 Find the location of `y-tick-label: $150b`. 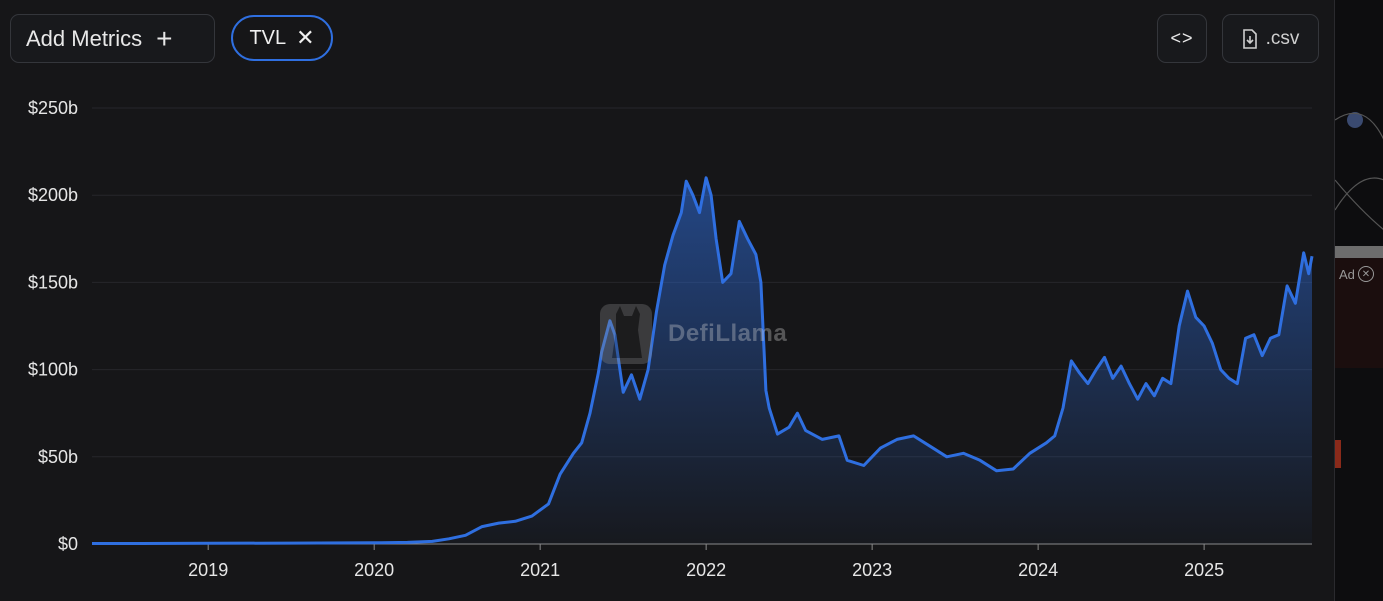

y-tick-label: $150b is located at coordinates (53, 282).